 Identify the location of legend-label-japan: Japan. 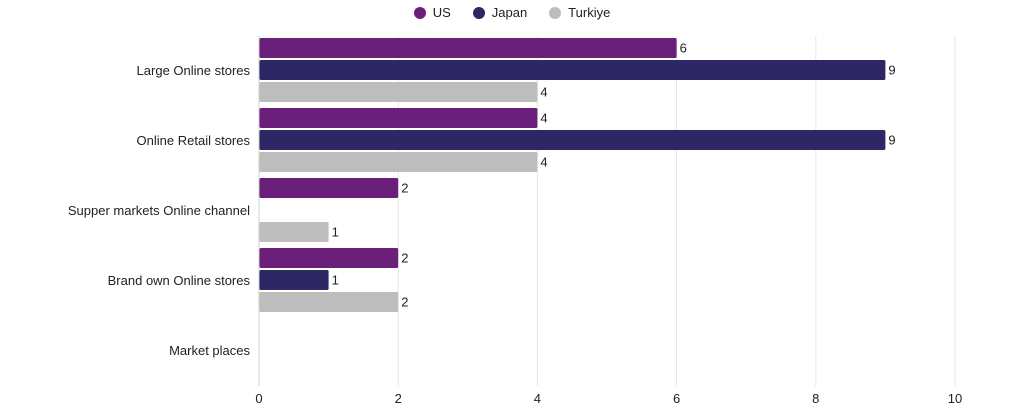
(509, 12).